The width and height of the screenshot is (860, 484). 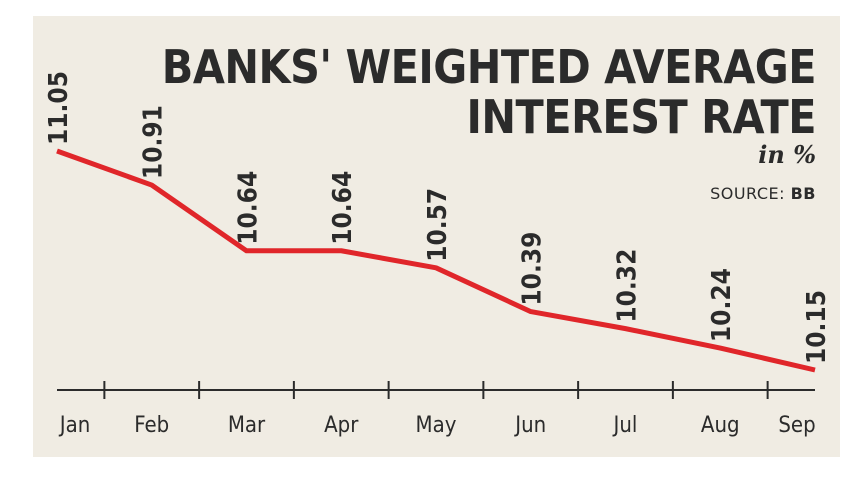 I want to click on x-tick-label: Mar, so click(x=247, y=425).